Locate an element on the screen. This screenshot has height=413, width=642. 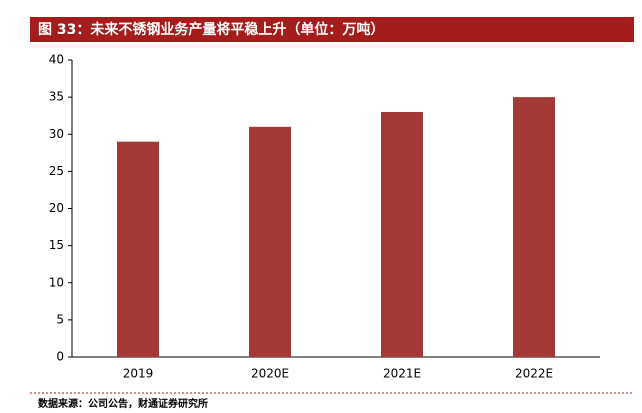
y-tick-label: 35 is located at coordinates (56, 97).